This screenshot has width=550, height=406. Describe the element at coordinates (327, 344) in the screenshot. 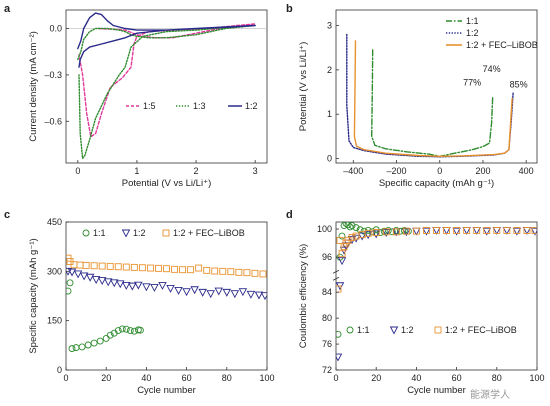

I see `y-tick-label: 76` at that location.